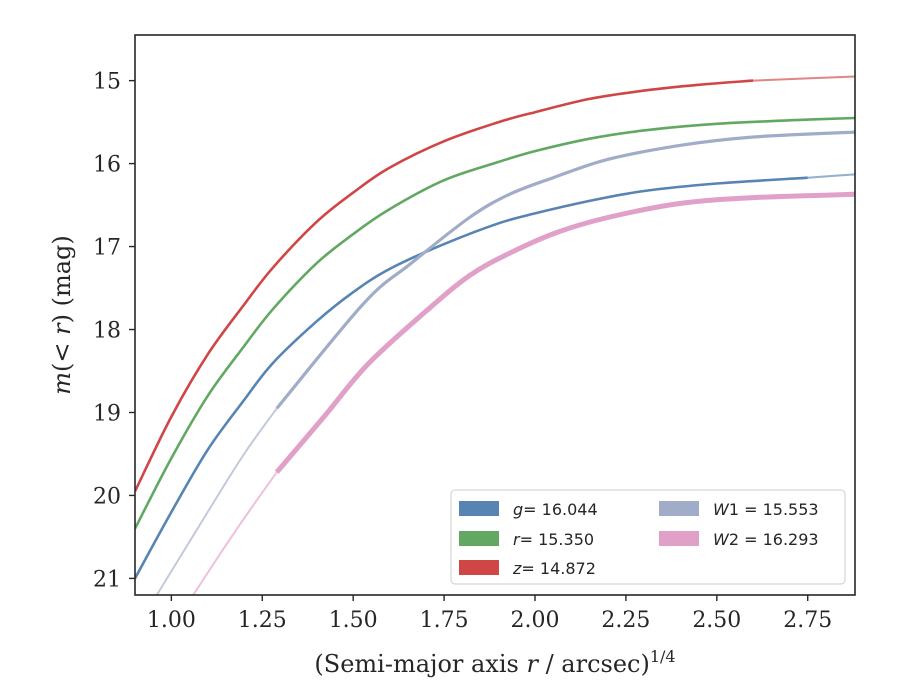 Image resolution: width=900 pixels, height=700 pixels. I want to click on x-axis: 1.00 1.25 1.50 1.75 2.00 2.25 2.50 2.75, so click(489, 614).